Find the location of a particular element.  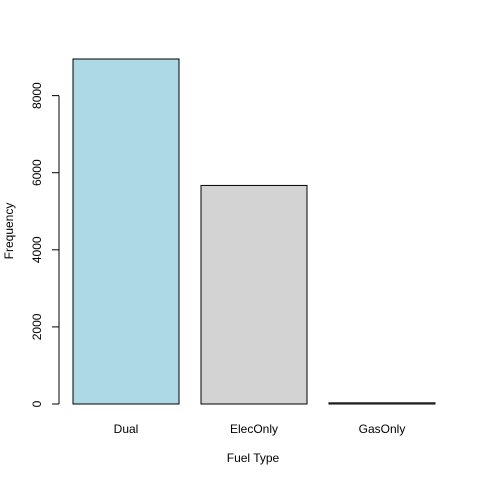

x-tick-label: ElecOnly is located at coordinates (254, 429).